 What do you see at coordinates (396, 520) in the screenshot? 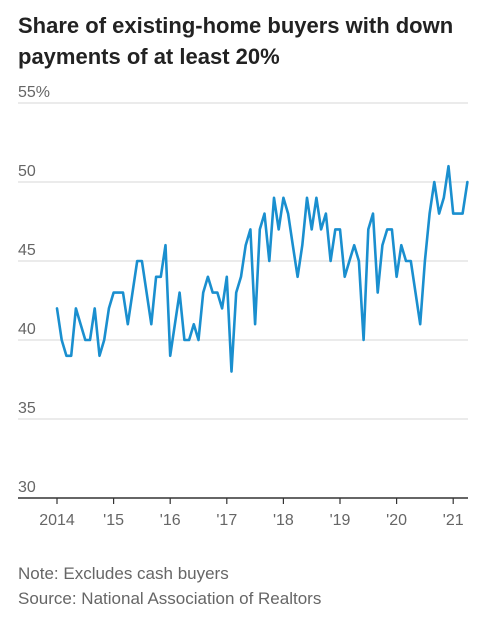
I see `x-tick-label: '20` at bounding box center [396, 520].